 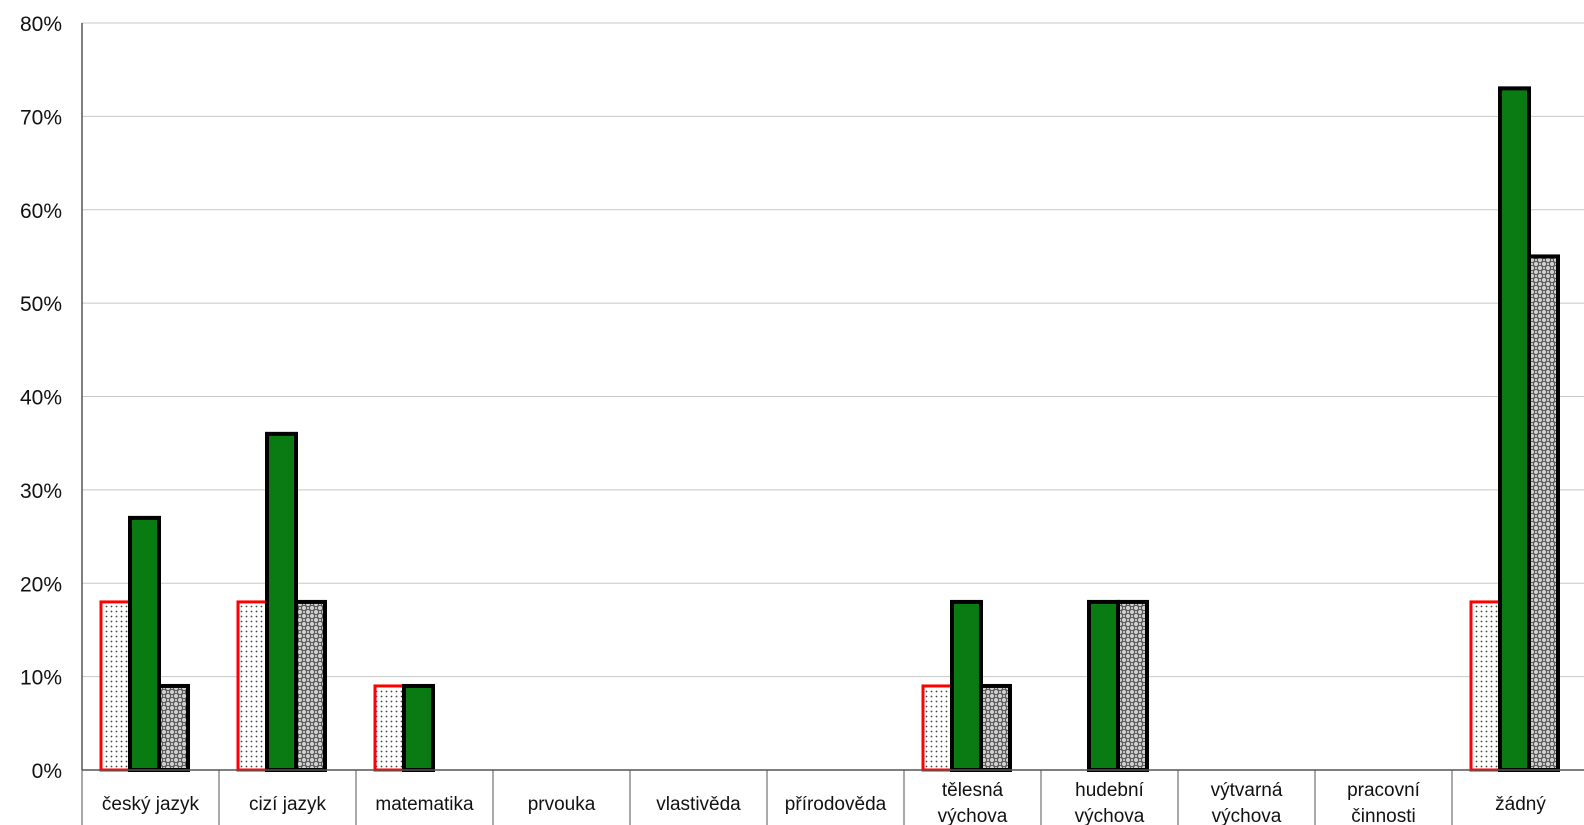 I want to click on y-tick-label: 80%, so click(x=41, y=24).